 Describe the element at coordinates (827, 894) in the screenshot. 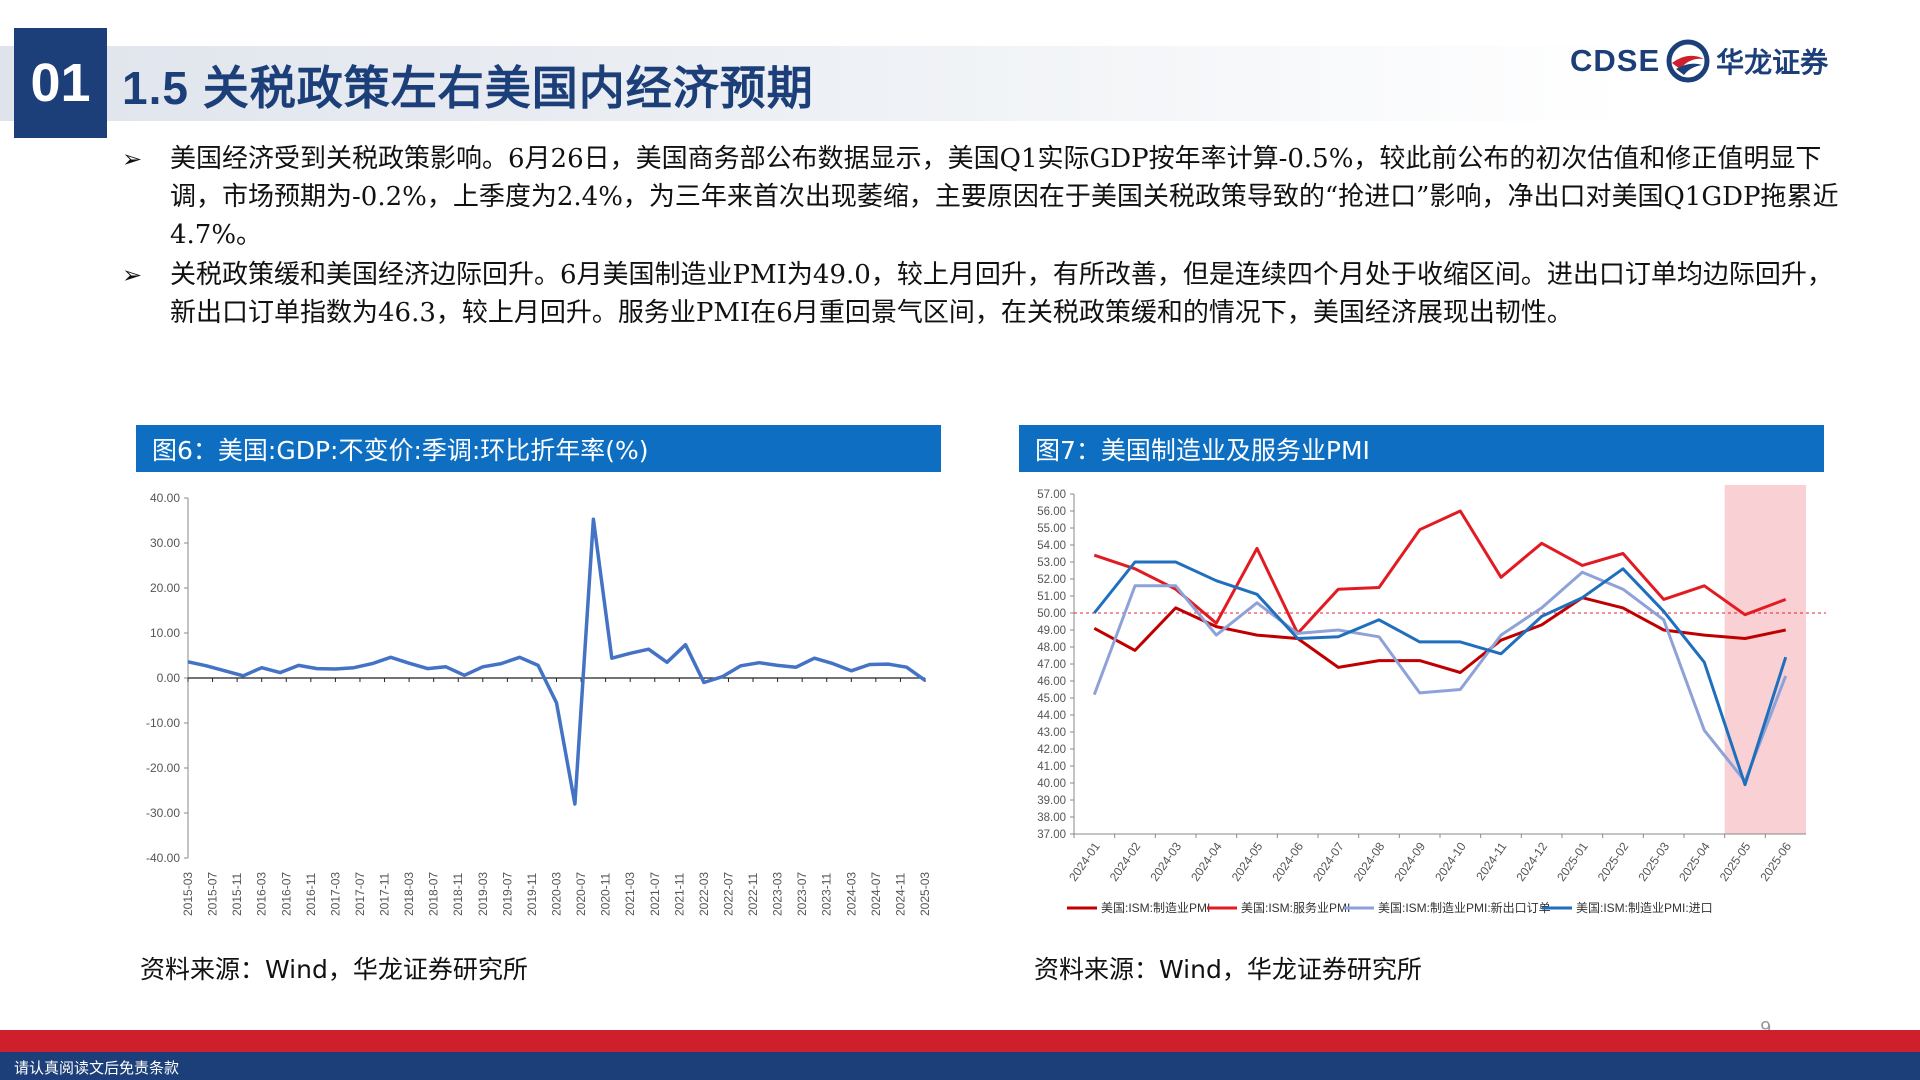

I see `x-tick-label: 2023-11` at that location.